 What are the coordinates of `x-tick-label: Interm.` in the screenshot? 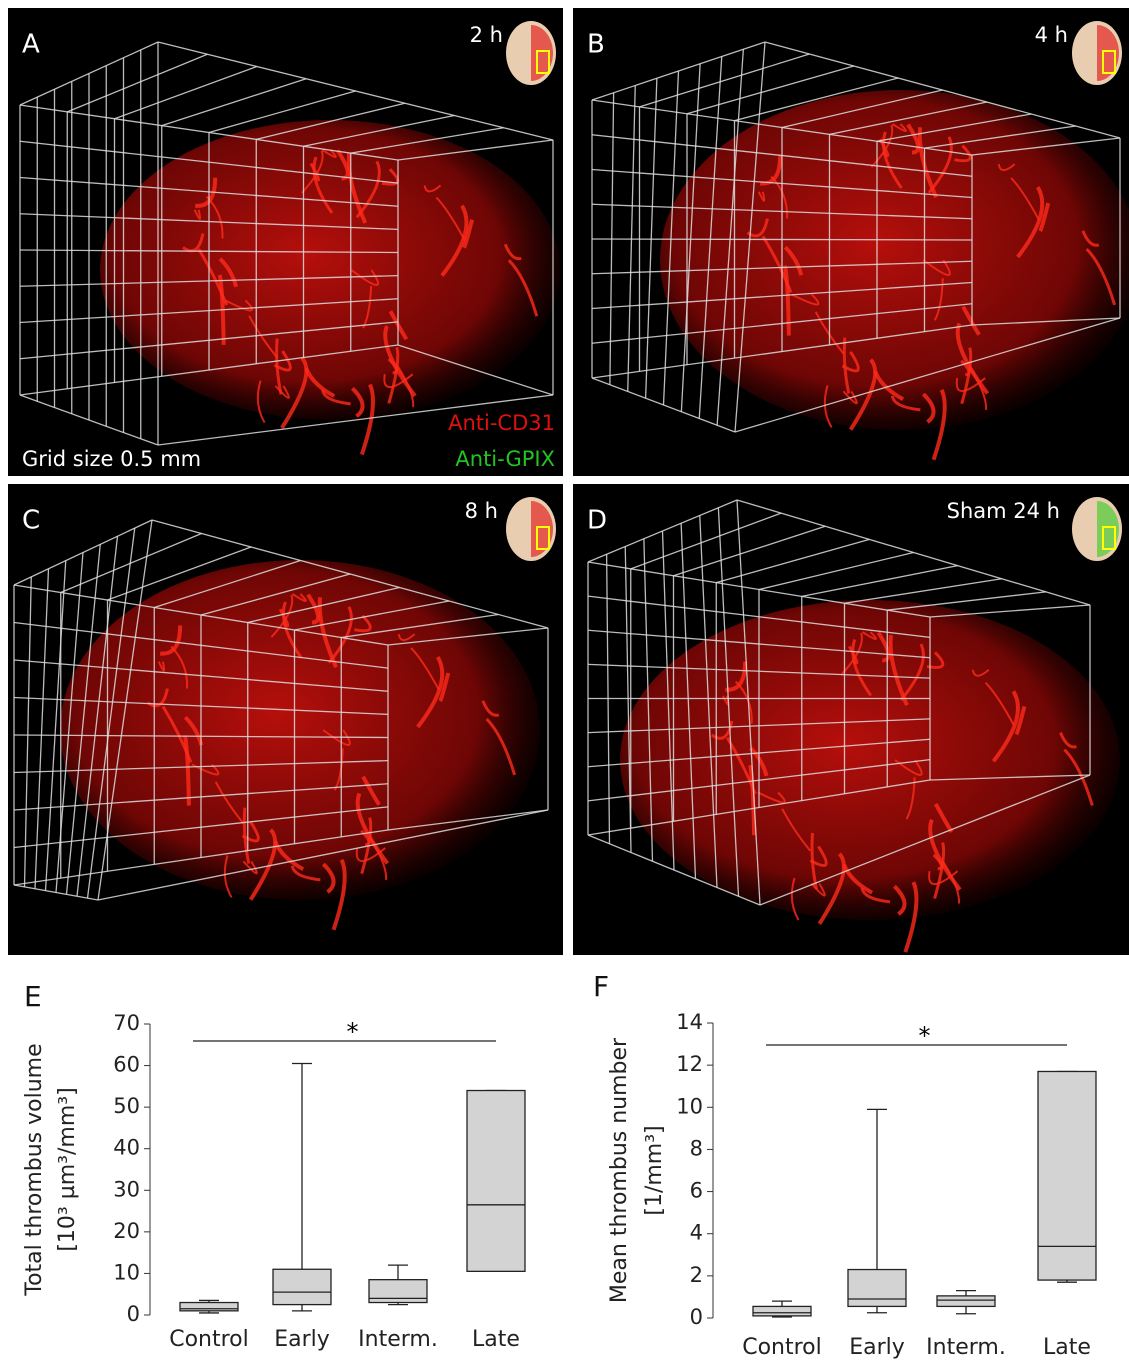 It's located at (966, 1347).